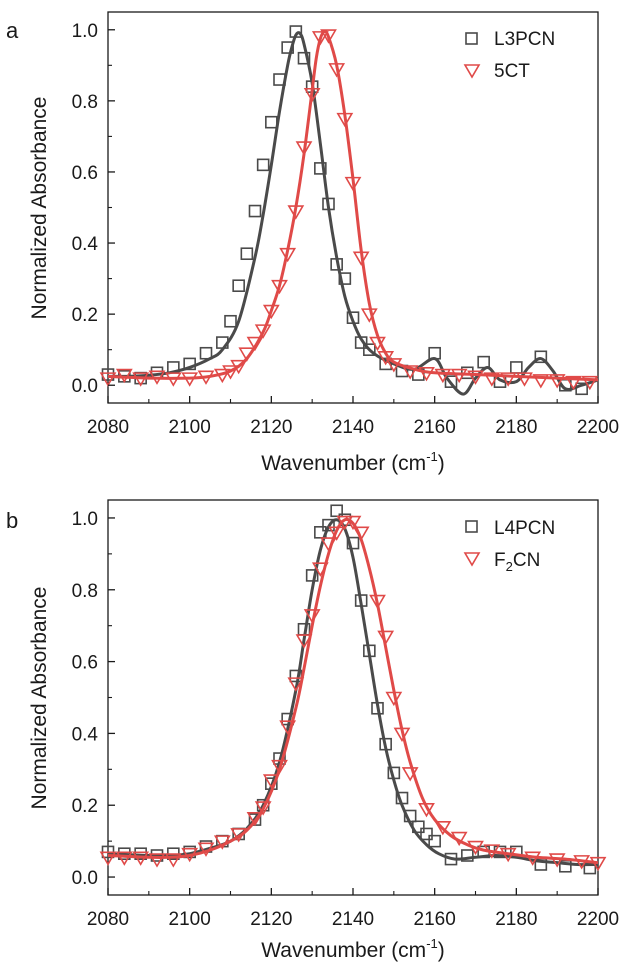 The image size is (627, 965). I want to click on panel-b-xlabel: Wavenumber (cm-1), so click(353, 949).